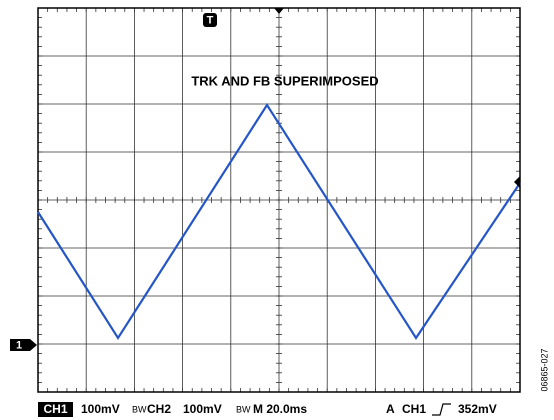 The image size is (554, 420). I want to click on figure-code: 06865-027, so click(544, 369).